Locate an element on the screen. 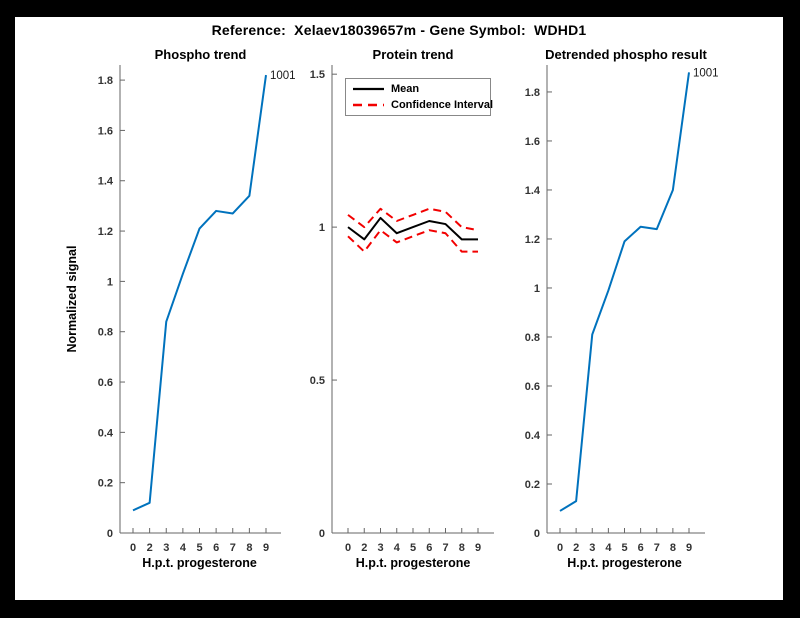 This screenshot has width=800, height=618. protein-trend-x-tick-label: 2 is located at coordinates (364, 548).